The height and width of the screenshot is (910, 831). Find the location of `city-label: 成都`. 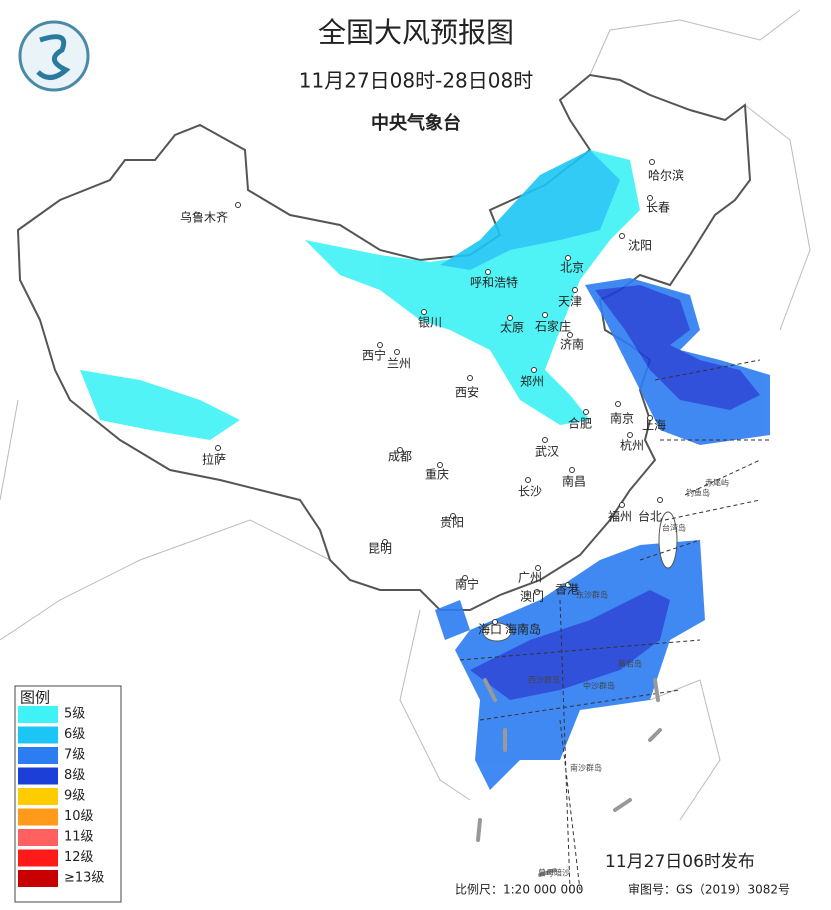

city-label: 成都 is located at coordinates (400, 457).